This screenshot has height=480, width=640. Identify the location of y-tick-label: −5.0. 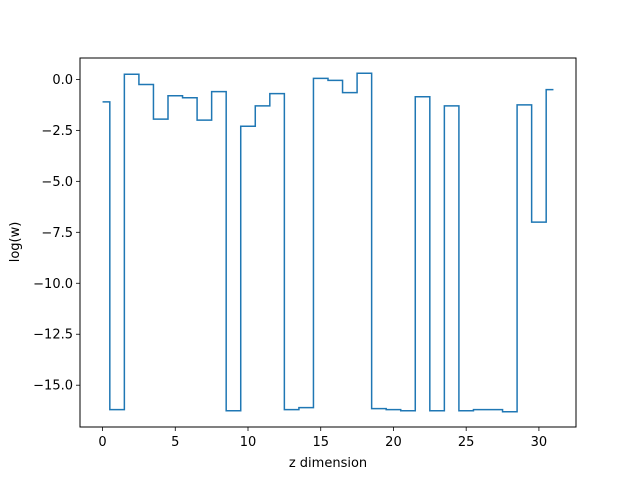
(57, 182).